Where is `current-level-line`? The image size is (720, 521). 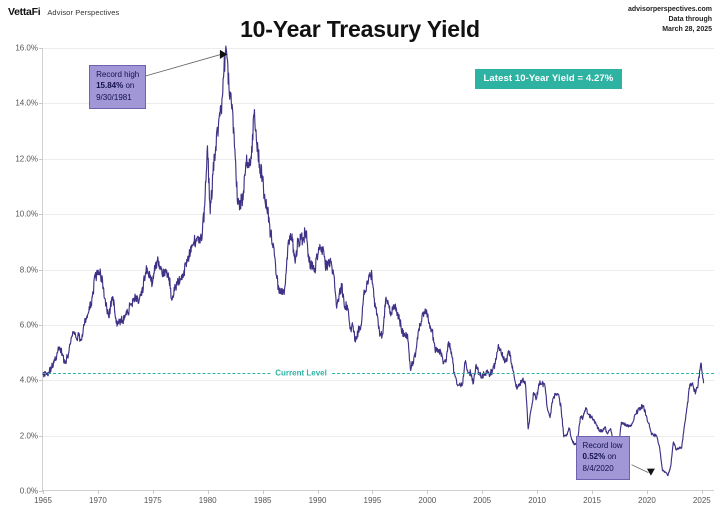 current-level-line is located at coordinates (378, 373).